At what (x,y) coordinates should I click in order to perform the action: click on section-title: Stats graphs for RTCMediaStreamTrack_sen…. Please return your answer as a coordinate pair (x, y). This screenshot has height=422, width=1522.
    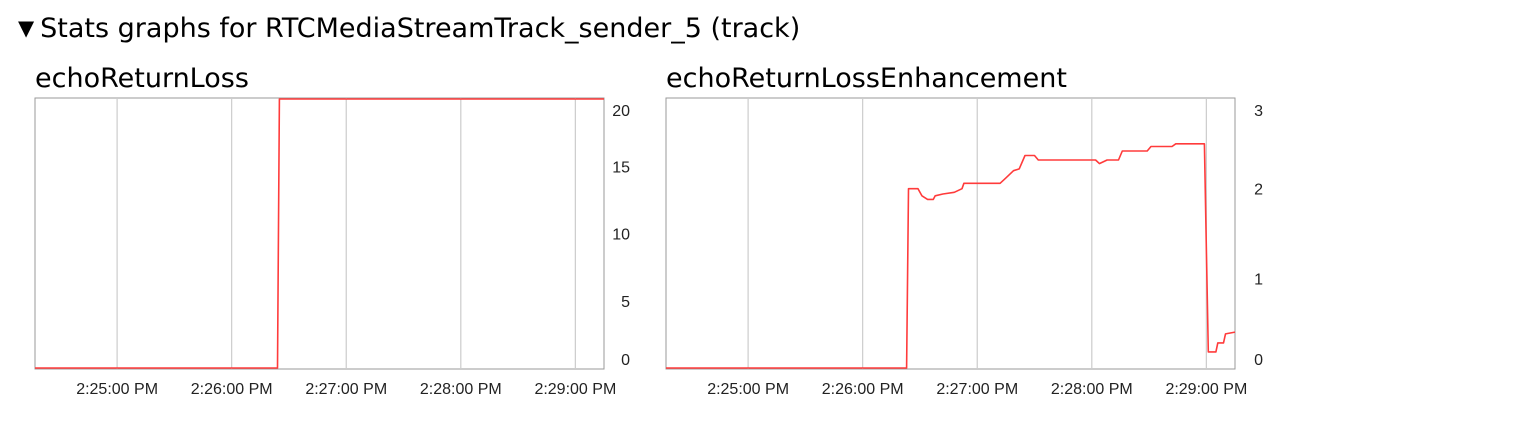
    Looking at the image, I should click on (420, 28).